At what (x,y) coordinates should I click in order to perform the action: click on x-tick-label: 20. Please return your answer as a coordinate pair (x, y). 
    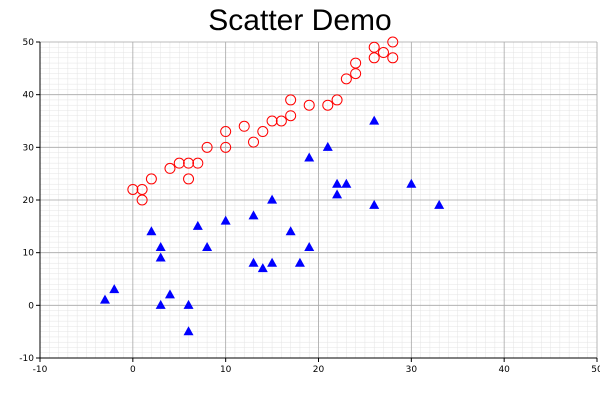
    Looking at the image, I should click on (319, 370).